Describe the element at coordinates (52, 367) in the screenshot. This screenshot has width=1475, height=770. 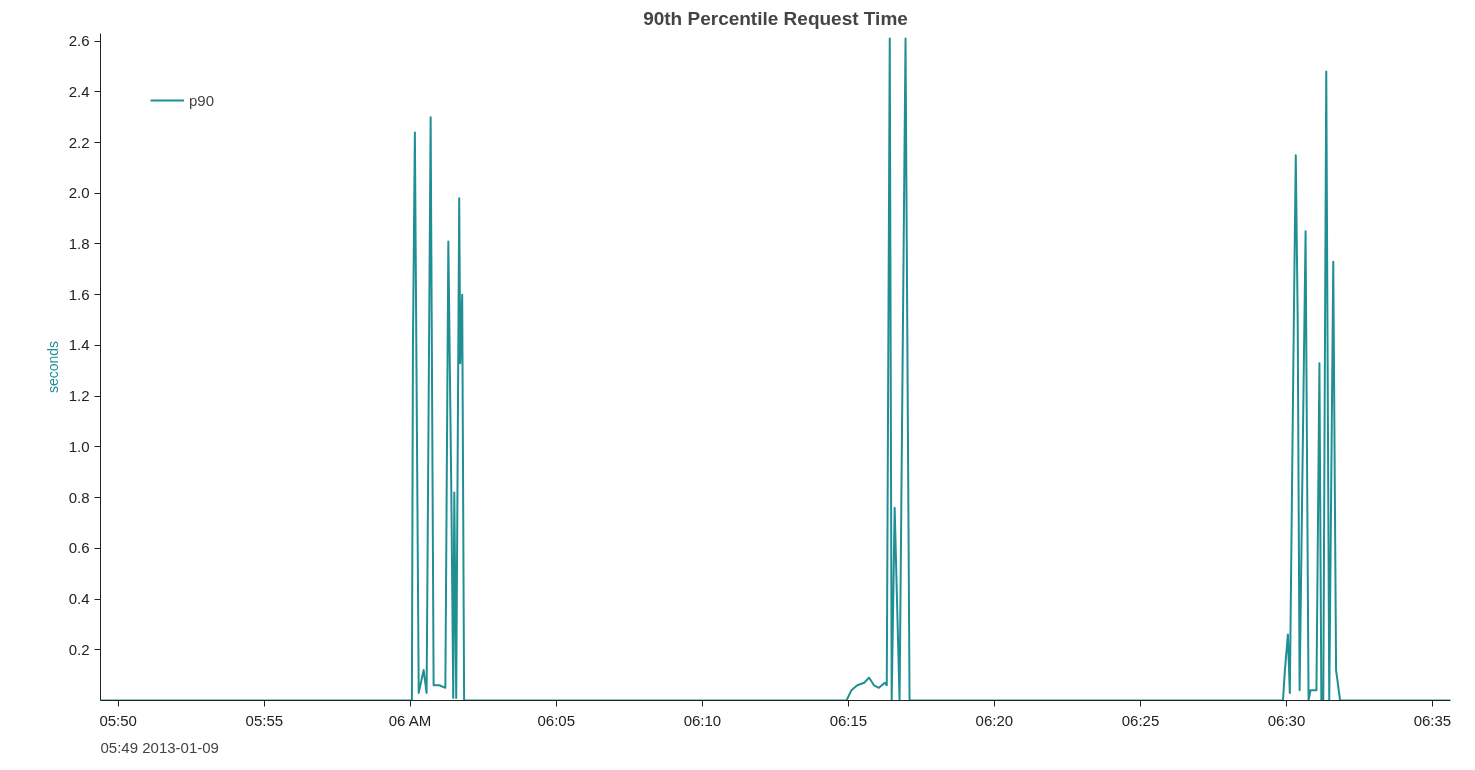
I see `y-axis-title: seconds` at that location.